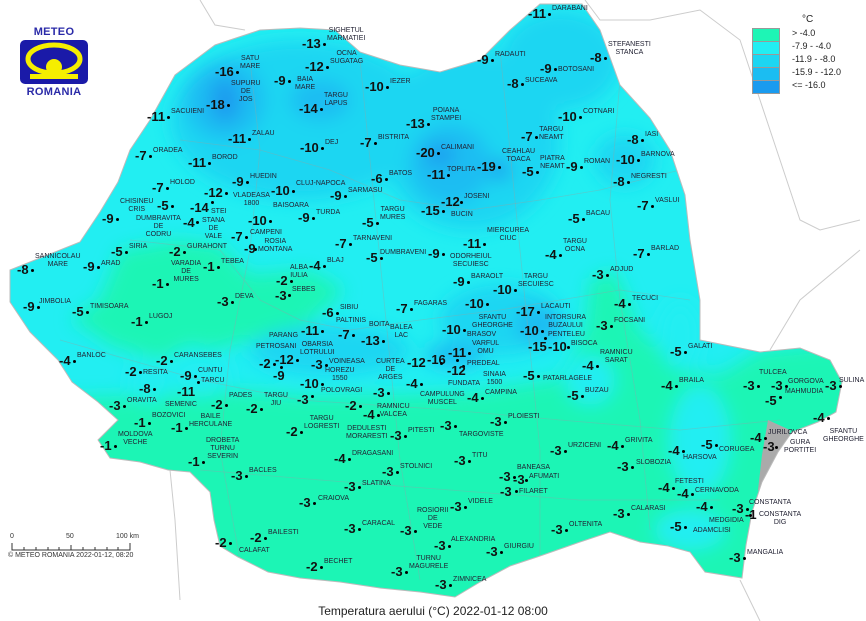 The width and height of the screenshot is (866, 621). Describe the element at coordinates (667, 200) in the screenshot. I see `station-name: VASLUI` at that location.